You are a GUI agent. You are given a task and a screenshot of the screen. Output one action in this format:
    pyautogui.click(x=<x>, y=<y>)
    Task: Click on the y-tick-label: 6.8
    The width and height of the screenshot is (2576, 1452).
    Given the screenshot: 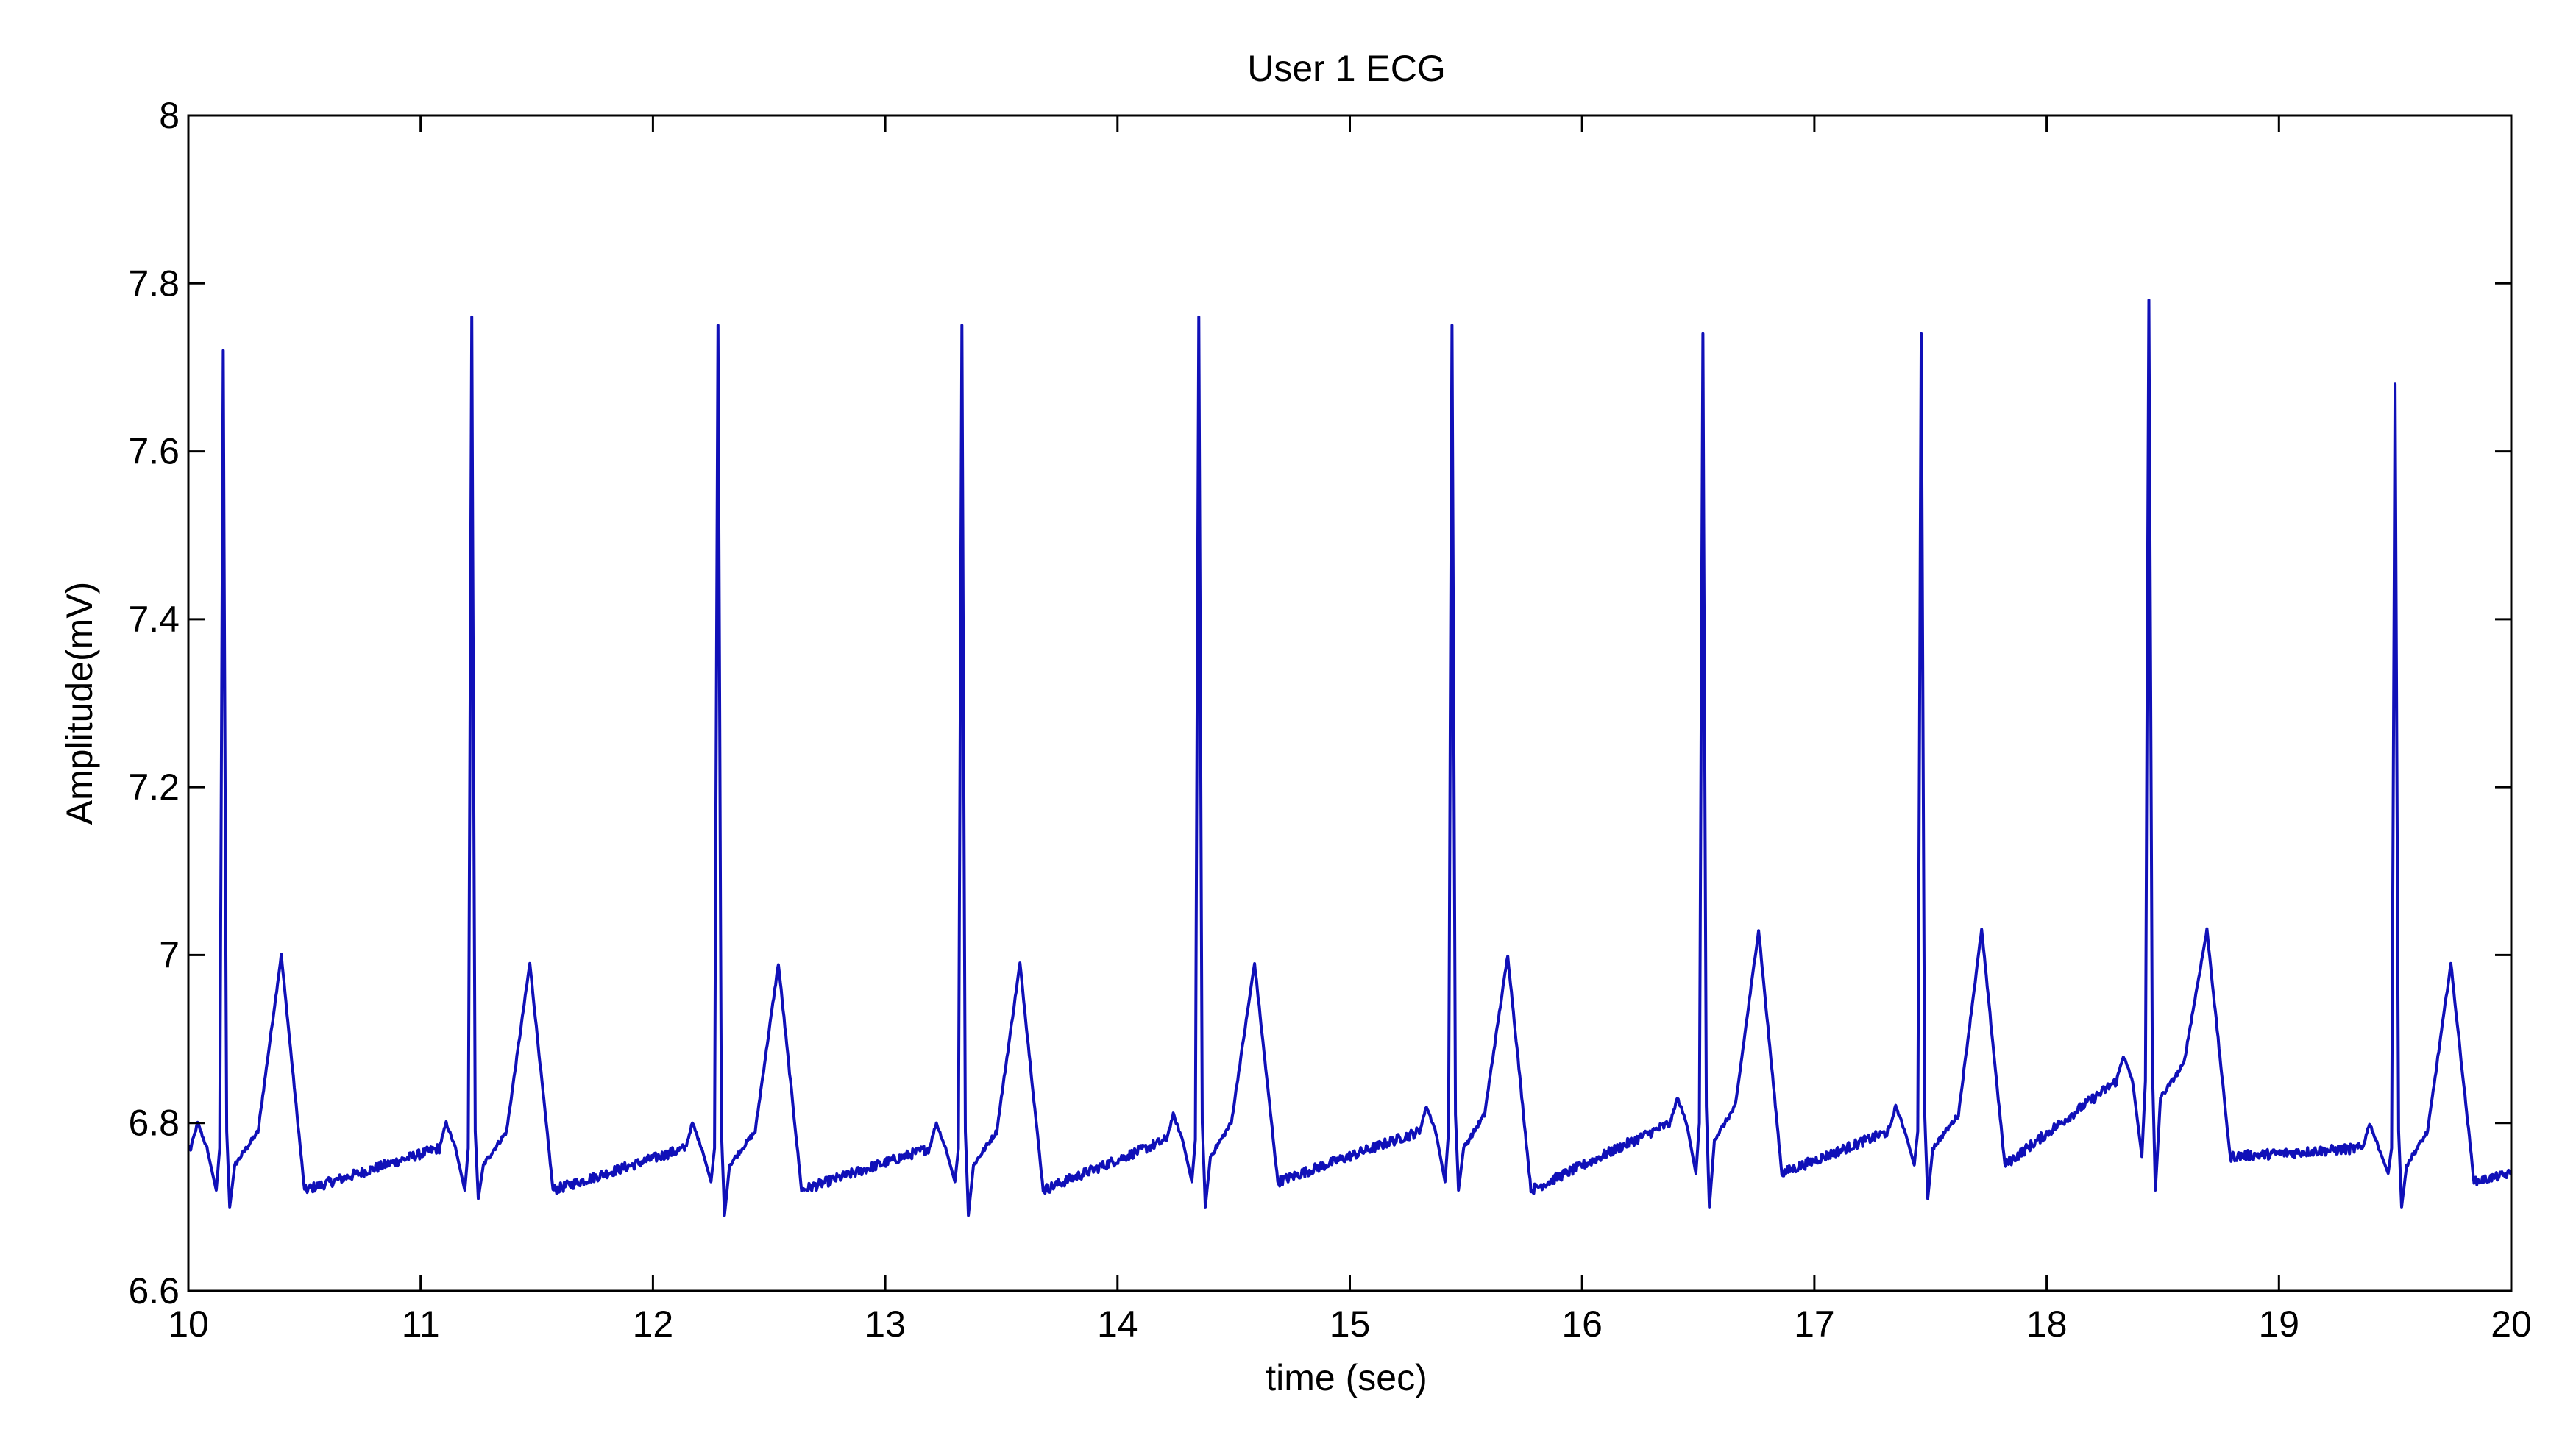 What is the action you would take?
    pyautogui.click(x=154, y=1123)
    